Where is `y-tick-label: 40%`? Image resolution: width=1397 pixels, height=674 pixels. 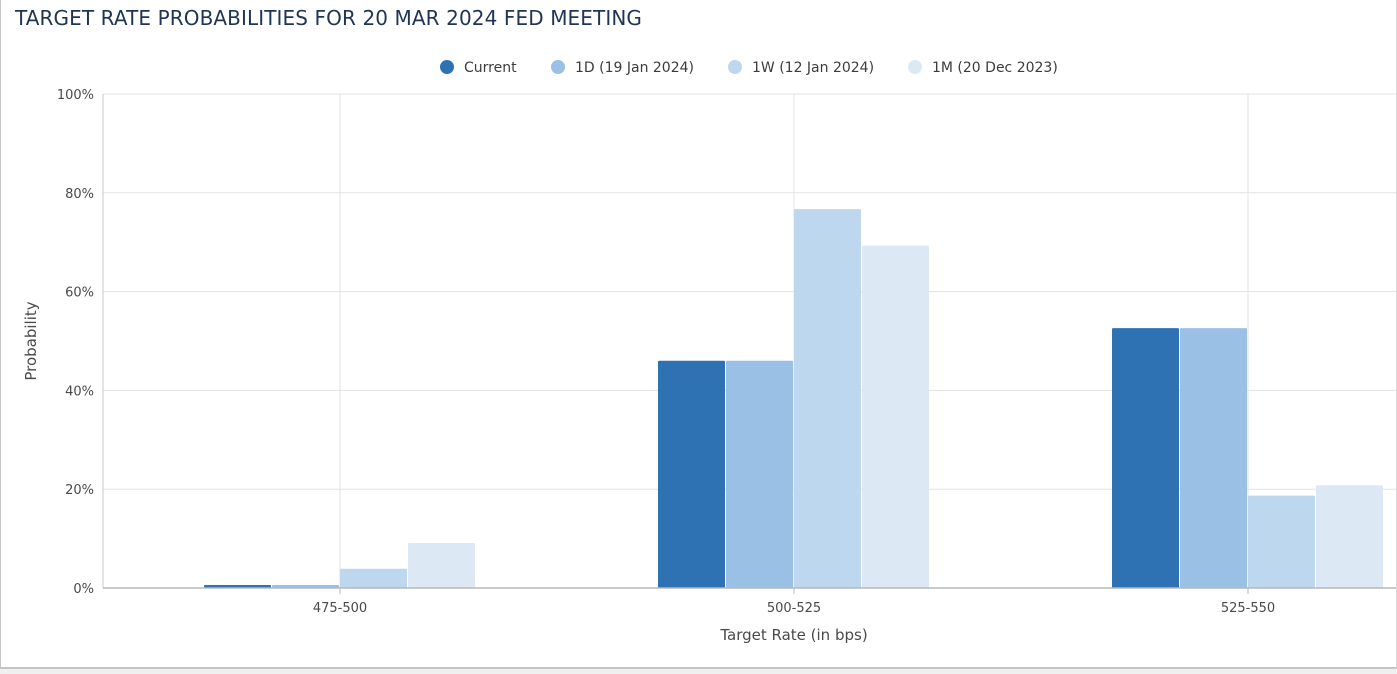
y-tick-label: 40% is located at coordinates (79, 391).